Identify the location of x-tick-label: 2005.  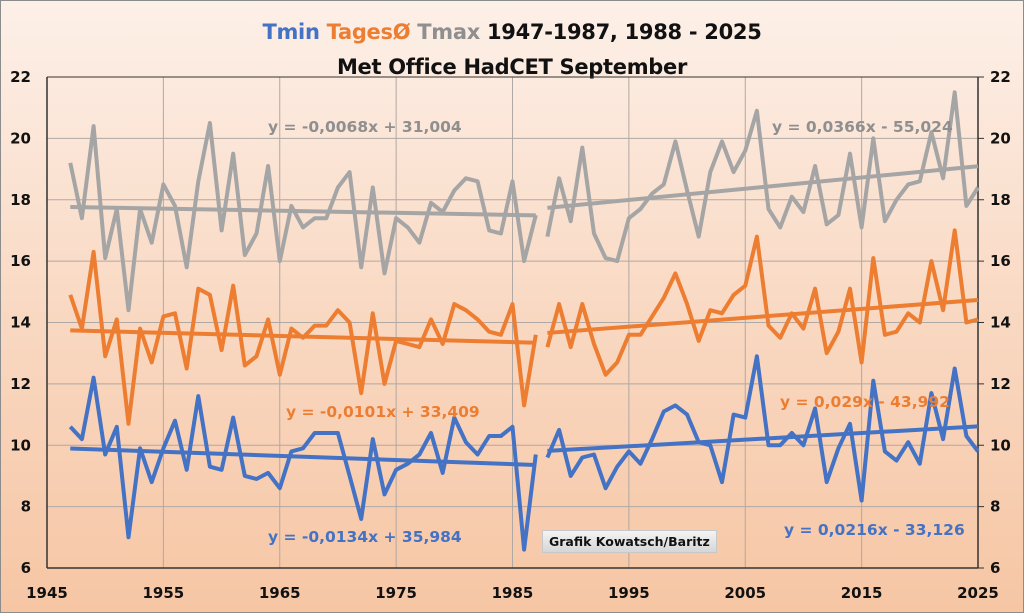
(745, 593).